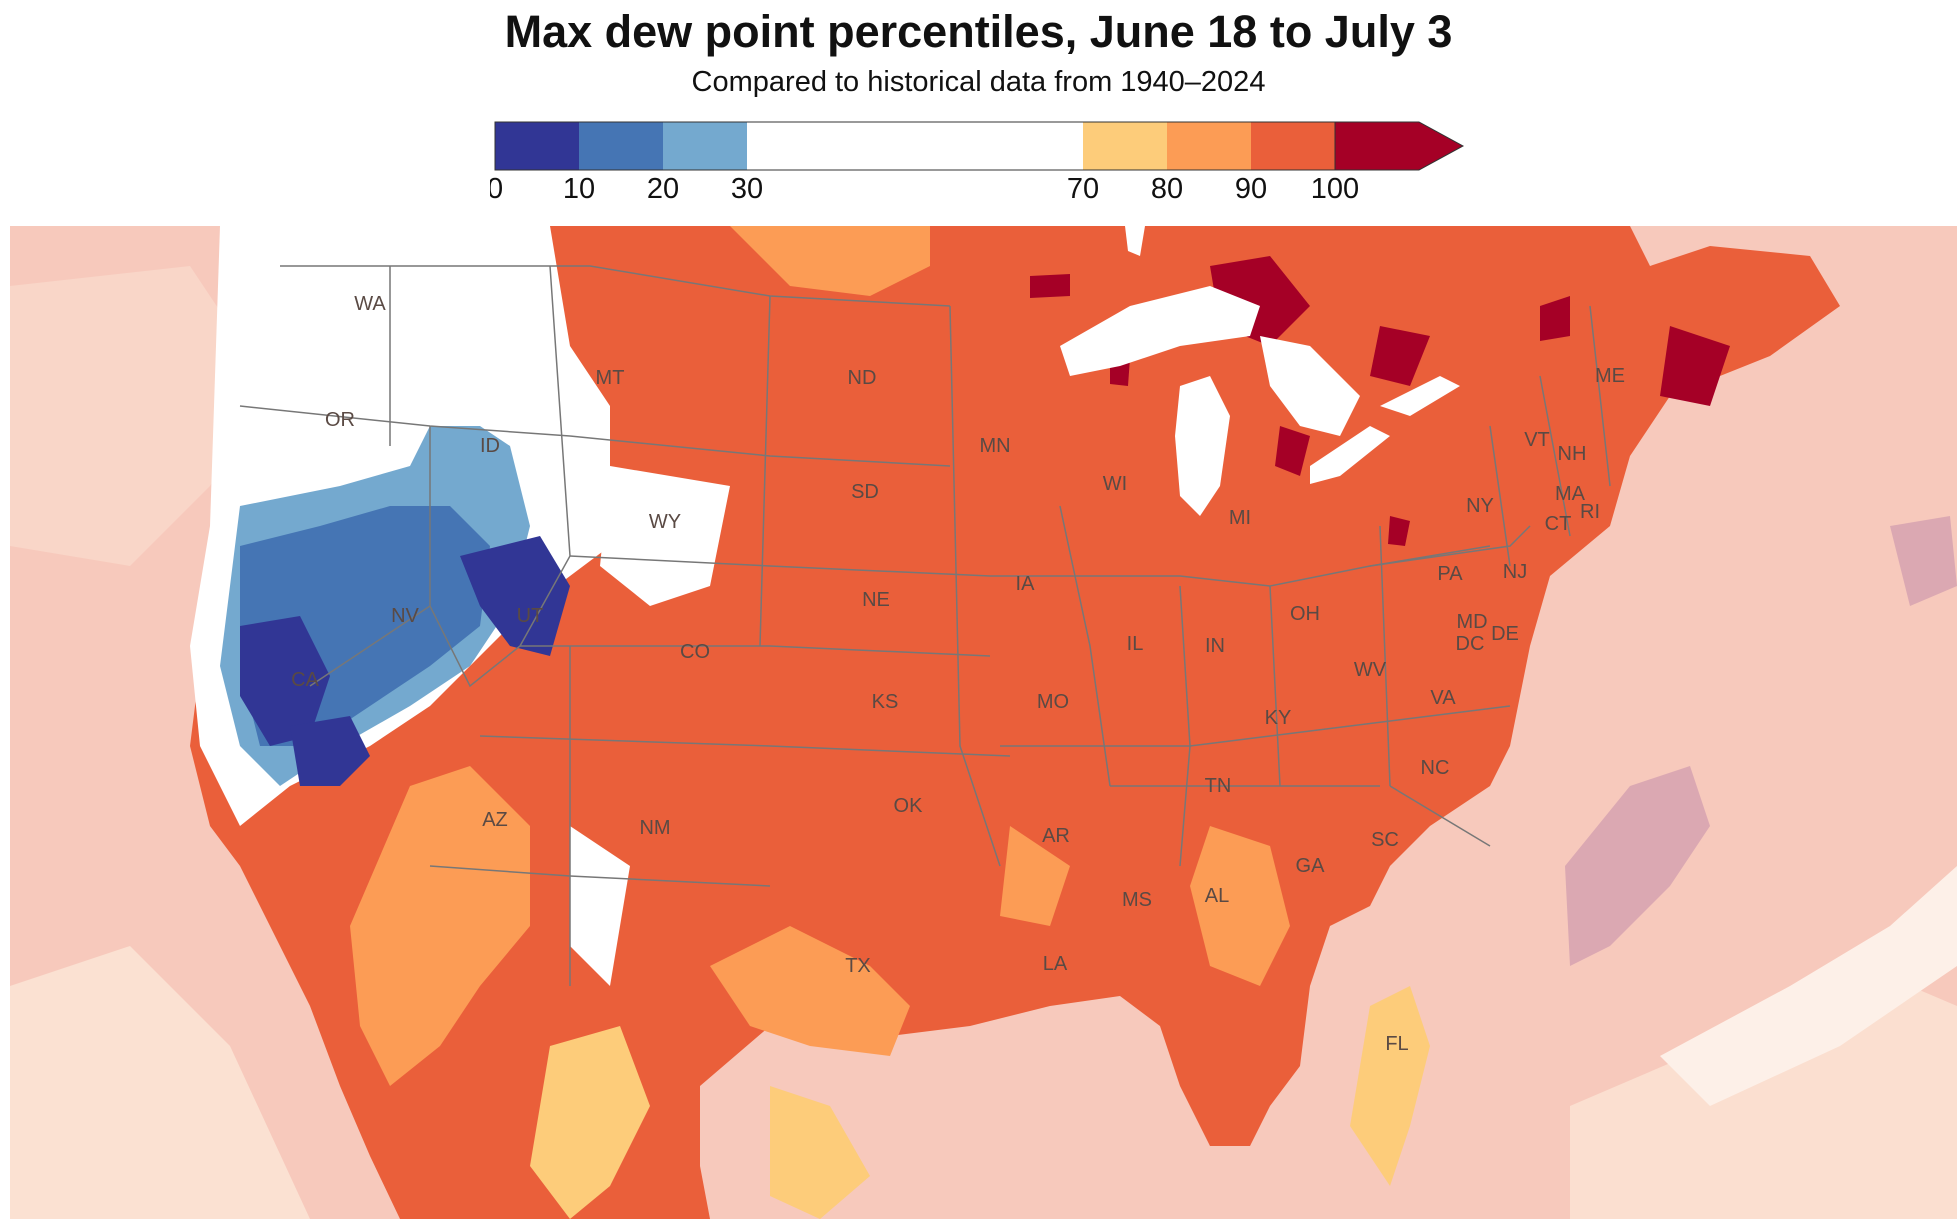  I want to click on atlantic-light-band, so click(1763, 1102).